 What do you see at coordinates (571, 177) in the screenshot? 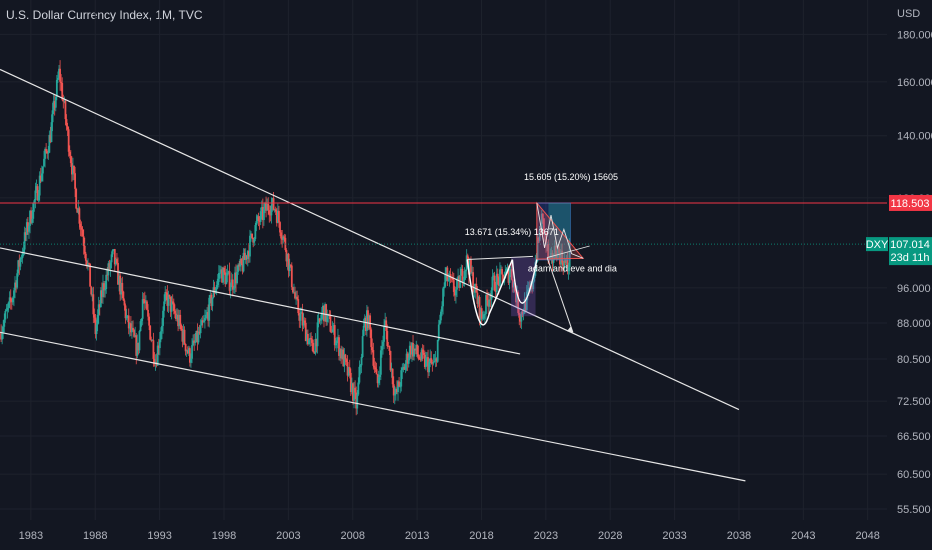
I see `measure-label-upper: 15.605 (15.20%) 15605` at bounding box center [571, 177].